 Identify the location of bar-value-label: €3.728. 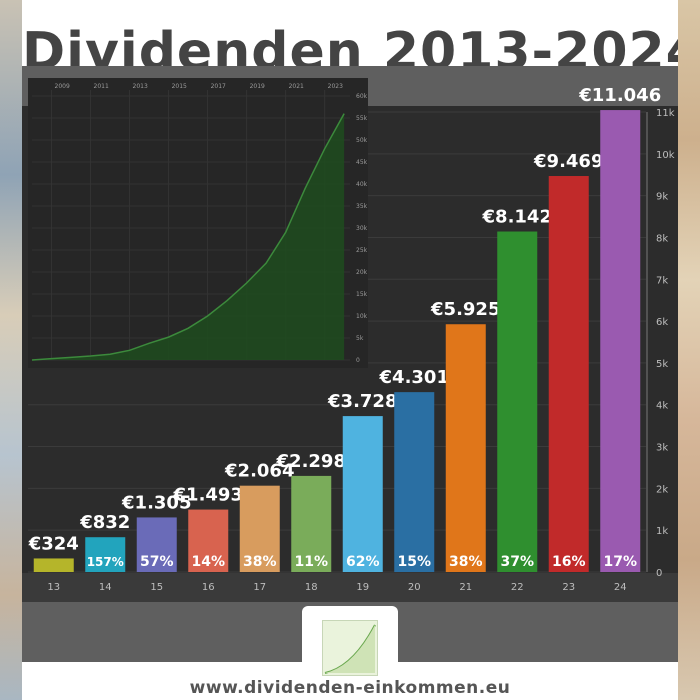
(362, 401).